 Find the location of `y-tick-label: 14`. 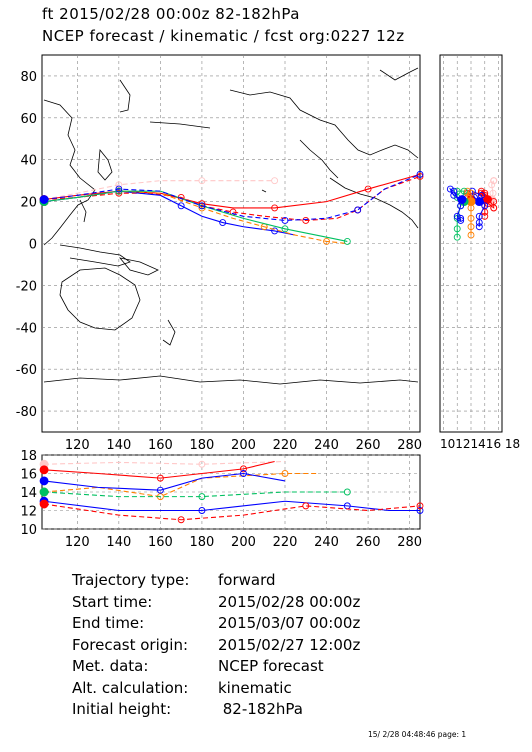

y-tick-label: 14 is located at coordinates (28, 493).